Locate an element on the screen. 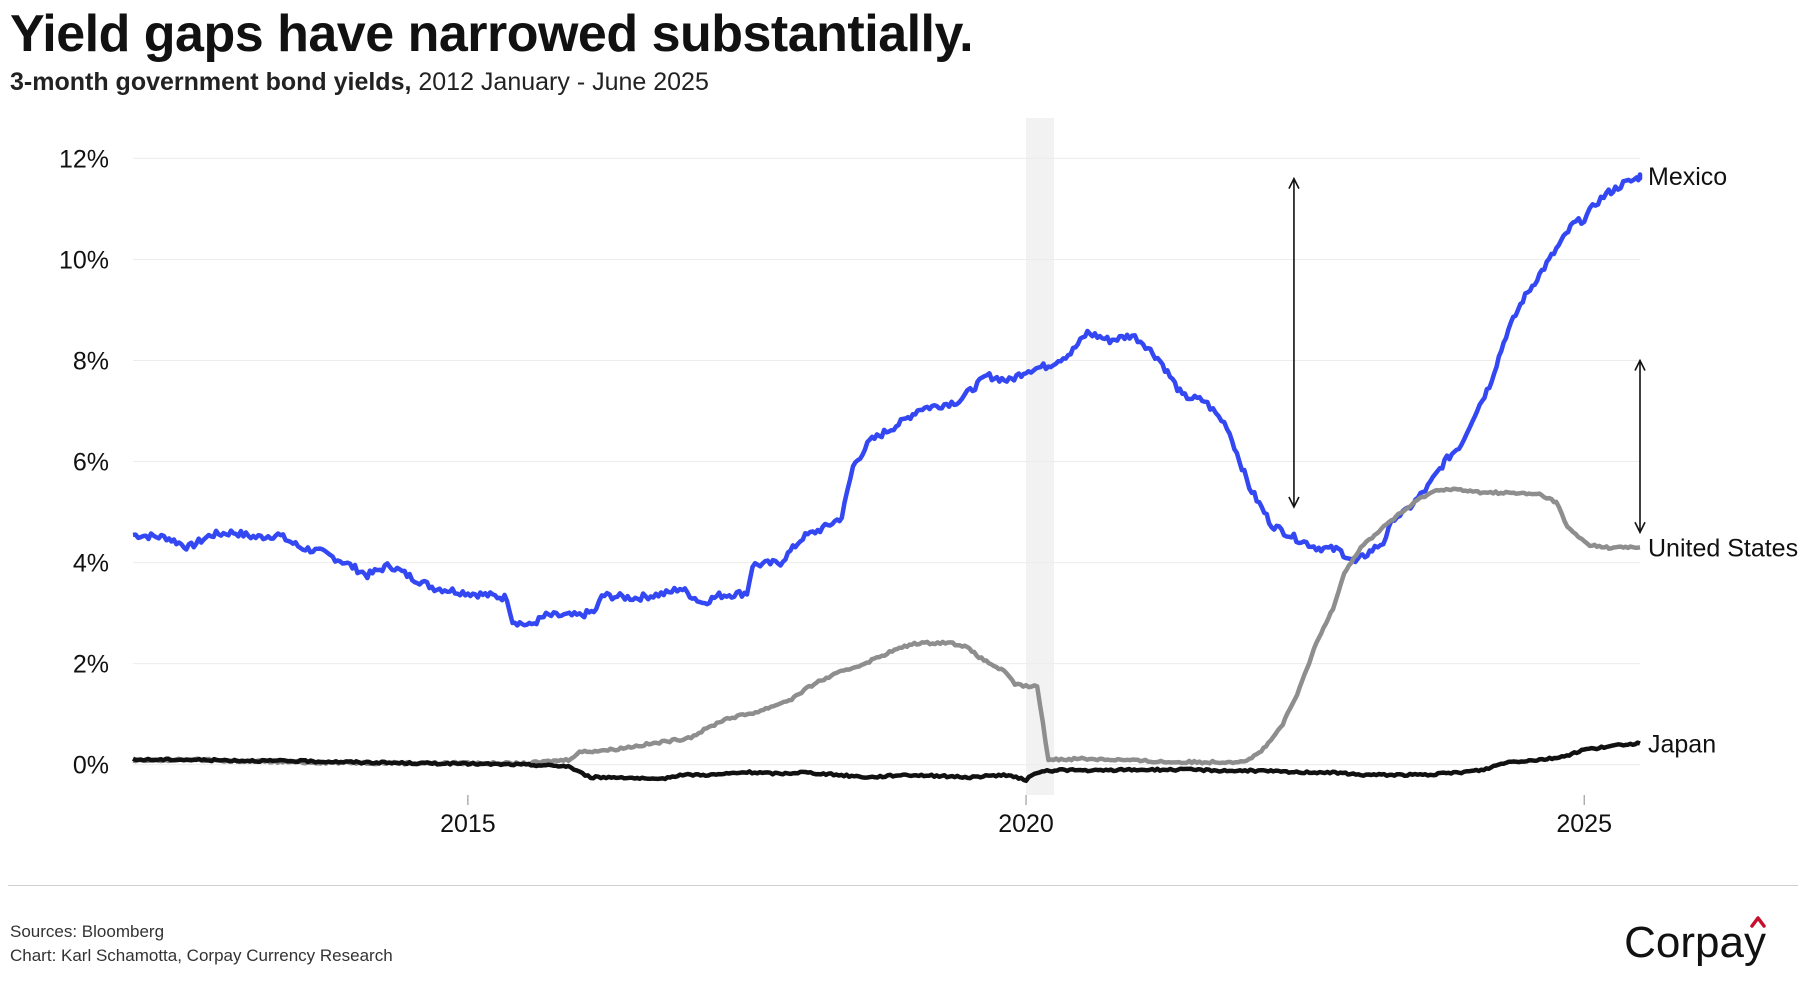 The height and width of the screenshot is (1000, 1806). series-label: Mexico is located at coordinates (1687, 177).